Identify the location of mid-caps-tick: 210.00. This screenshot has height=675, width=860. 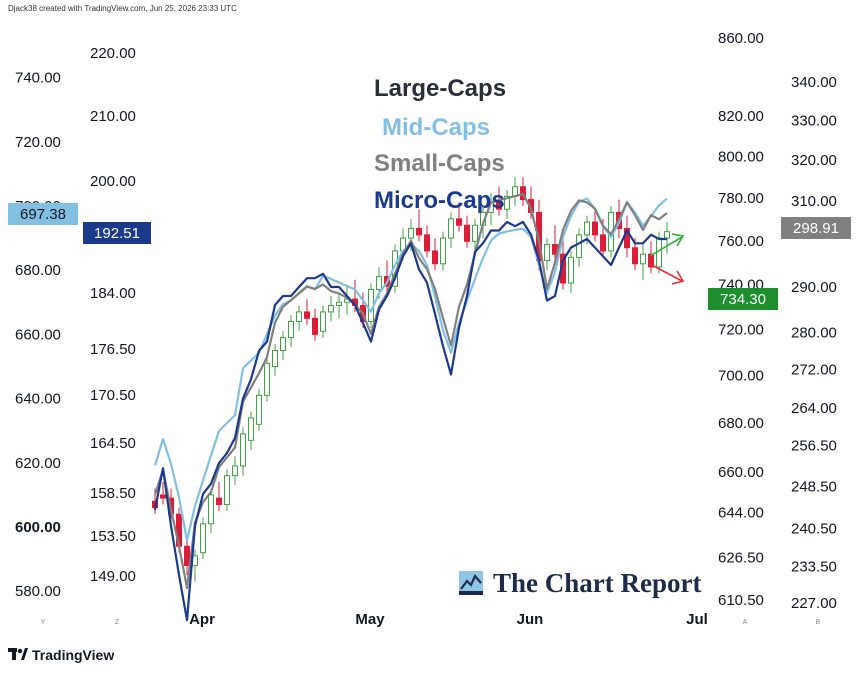
(113, 116).